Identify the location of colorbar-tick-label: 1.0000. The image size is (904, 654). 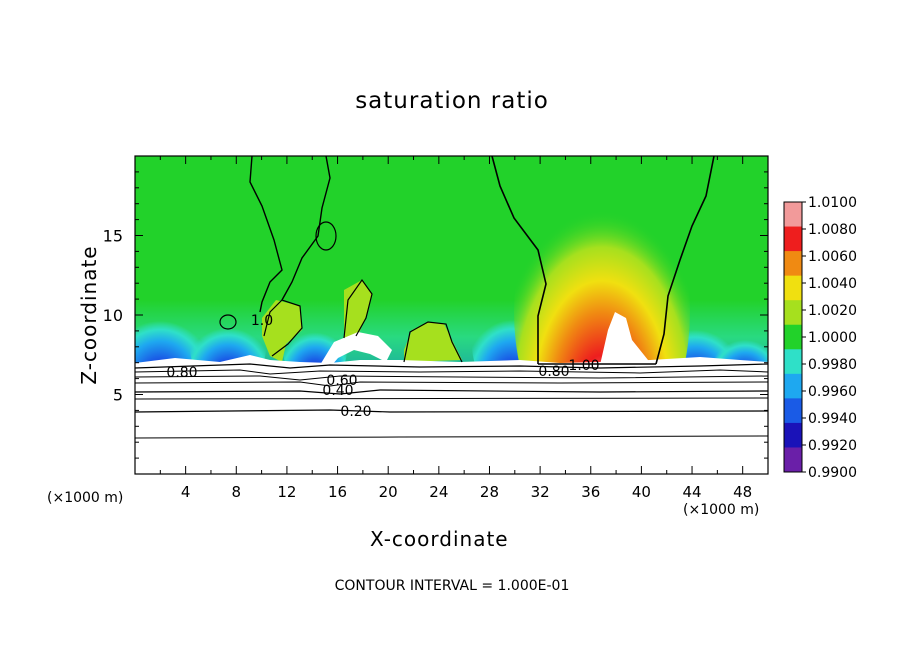
(832, 338).